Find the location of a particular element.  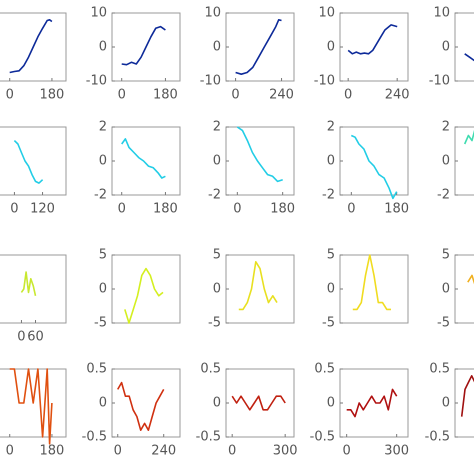

x-tick-label: 120 is located at coordinates (42, 209).